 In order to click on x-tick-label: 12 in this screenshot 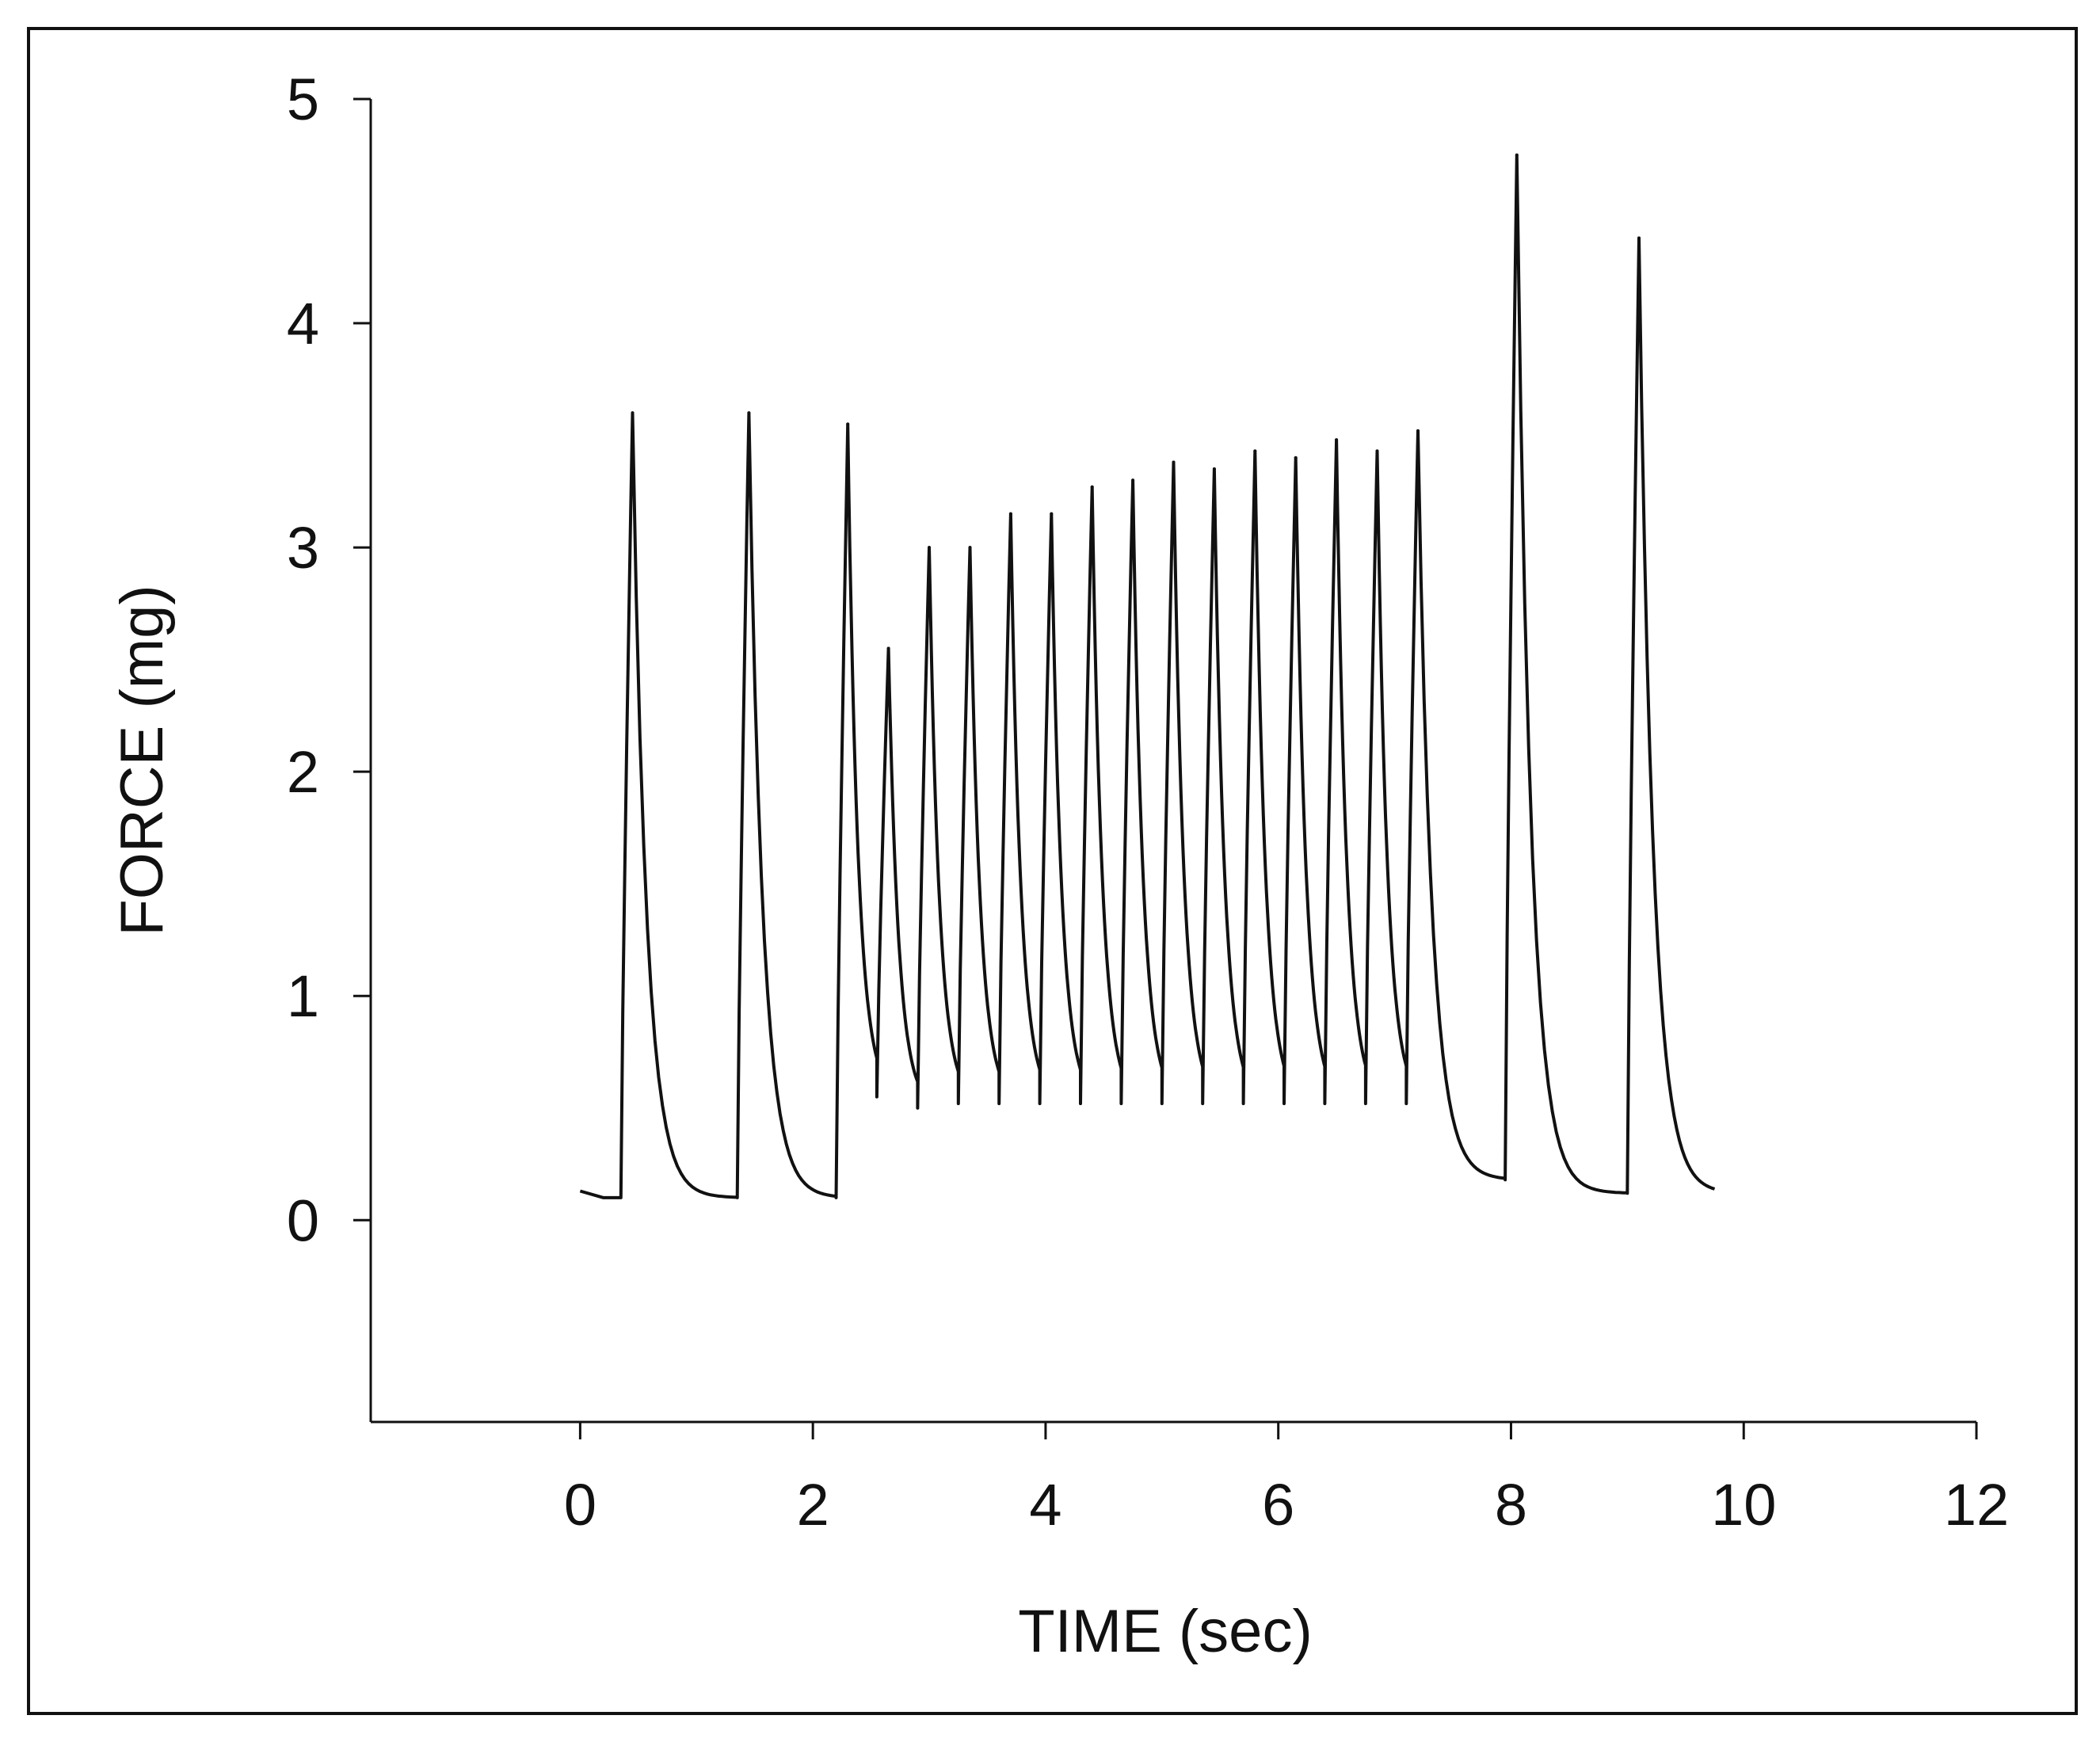, I will do `click(1976, 1505)`.